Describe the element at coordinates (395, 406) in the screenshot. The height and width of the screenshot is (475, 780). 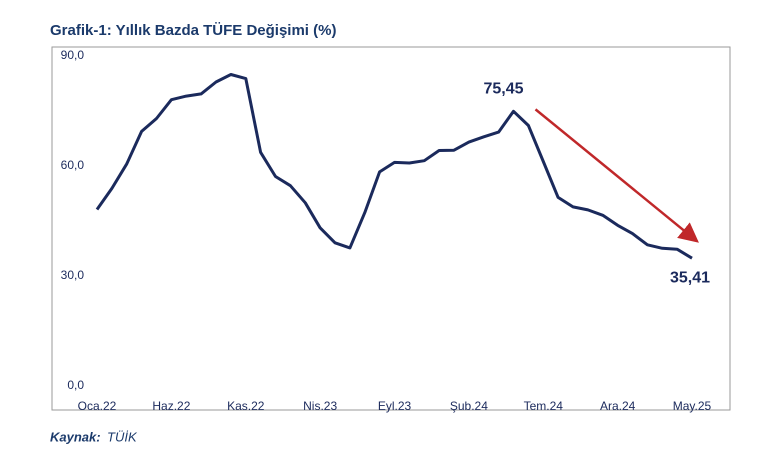
I see `x-tick-label: Eyl.23` at that location.